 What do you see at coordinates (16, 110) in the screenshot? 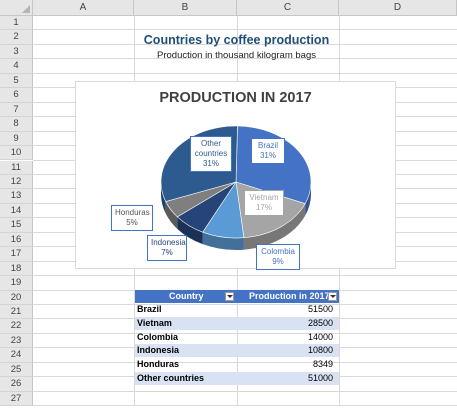
I see `row-header-7: 7` at bounding box center [16, 110].